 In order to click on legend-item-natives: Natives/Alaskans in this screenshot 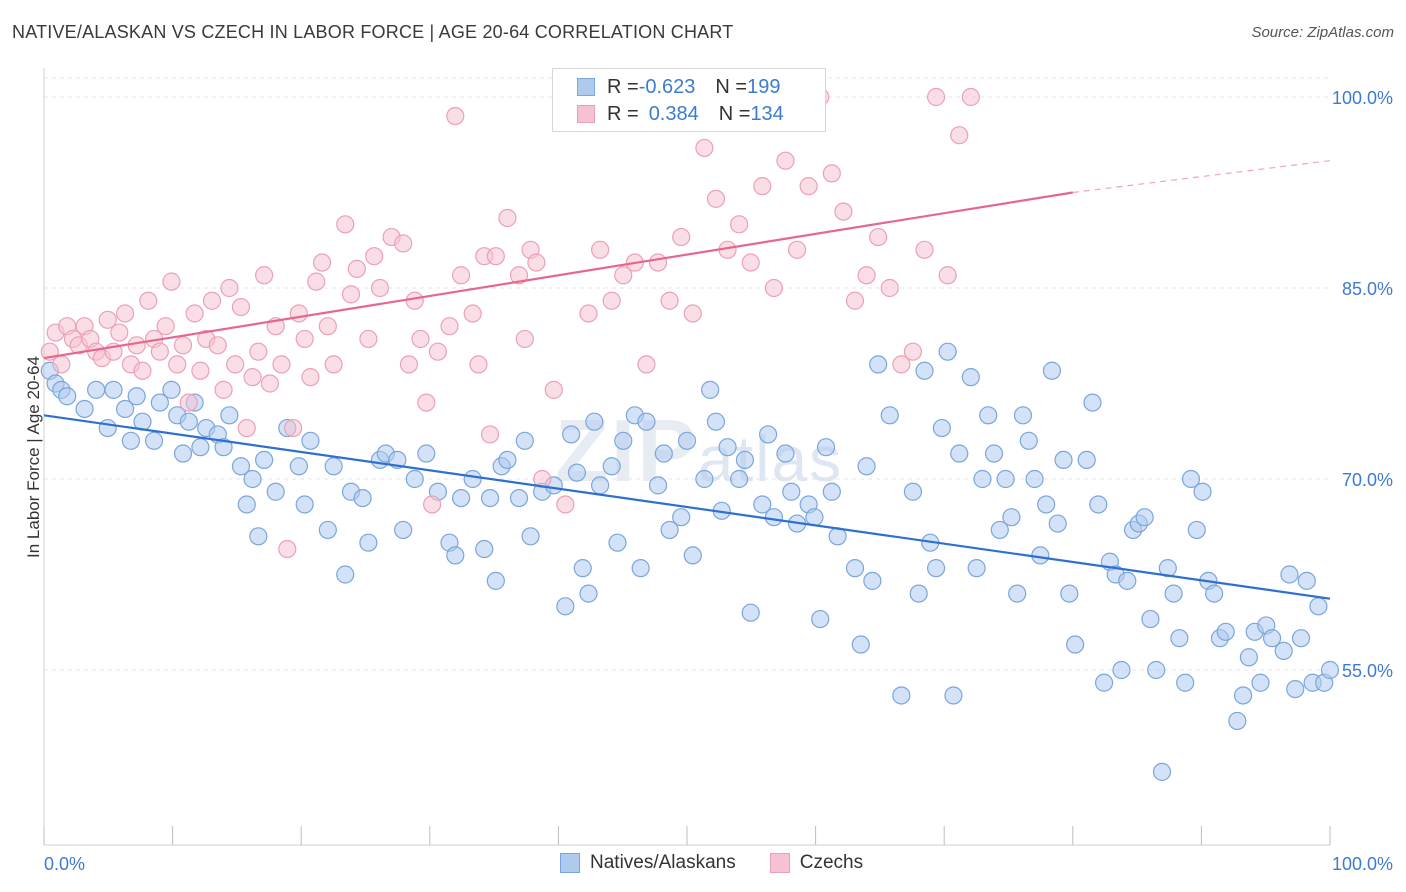, I will do `click(648, 863)`.